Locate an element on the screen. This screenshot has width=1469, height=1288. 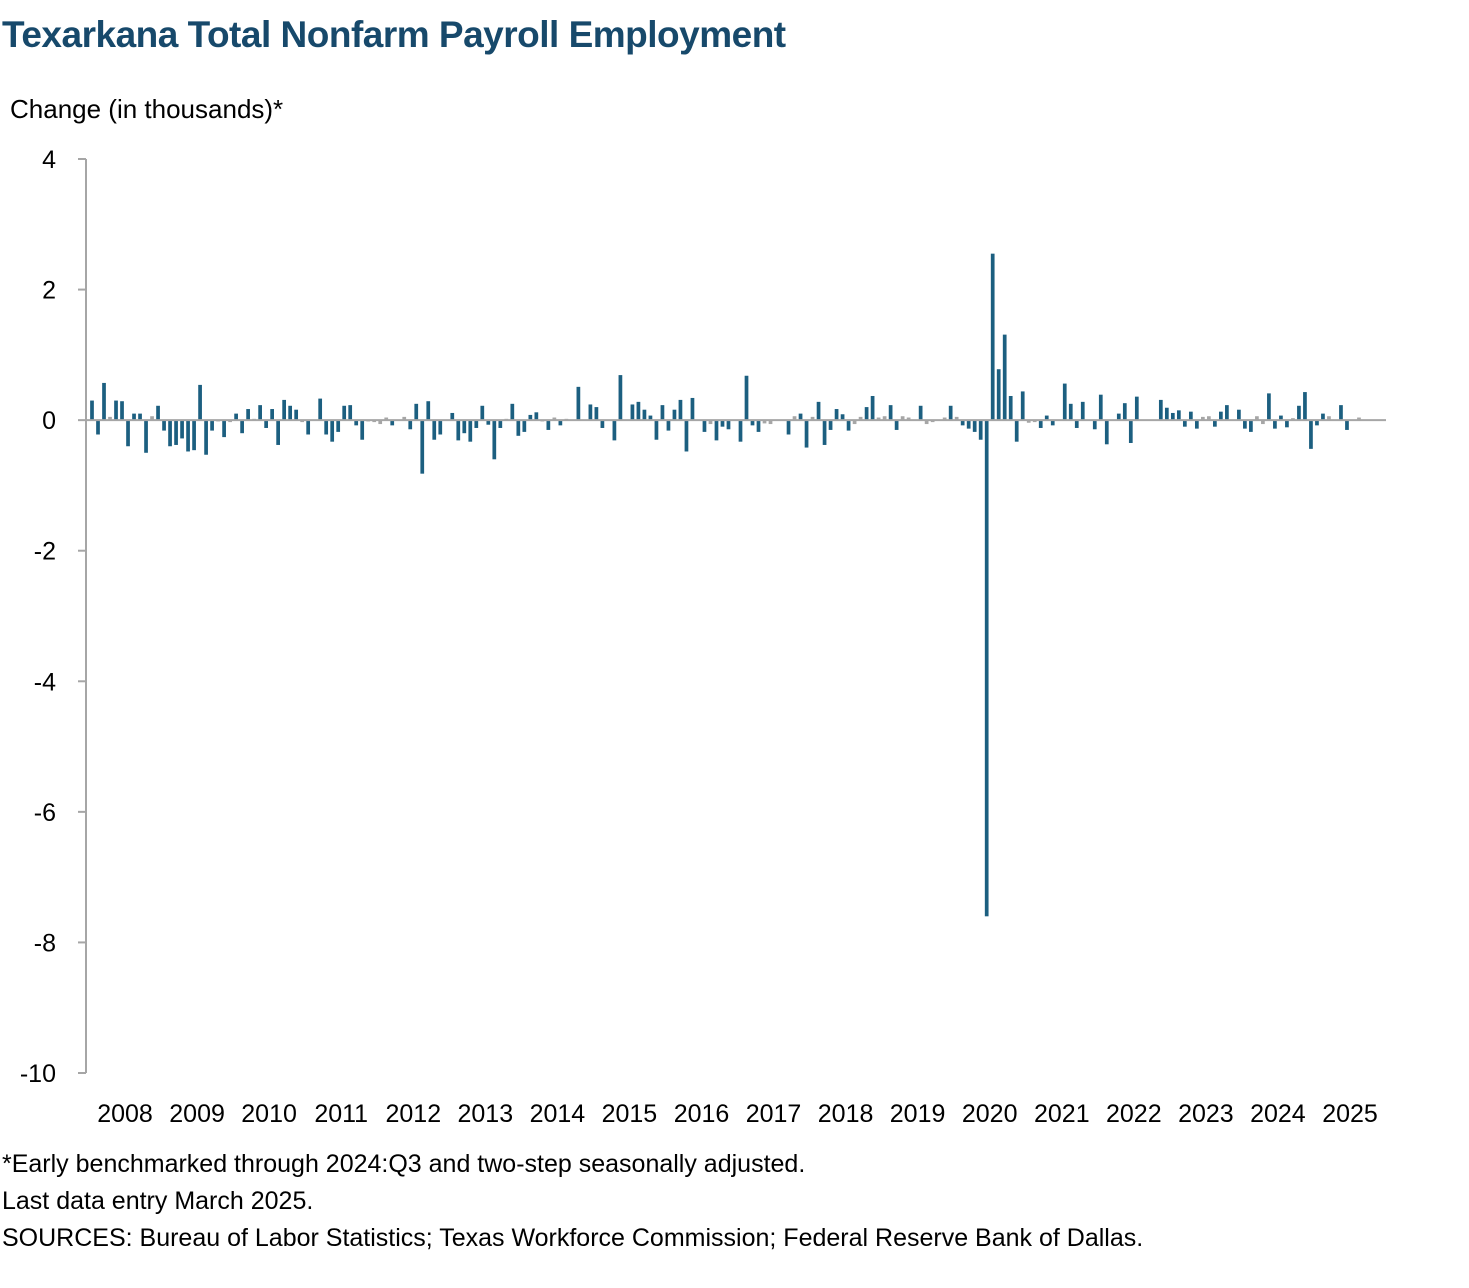
y-tick-label: -6 is located at coordinates (45, 813).